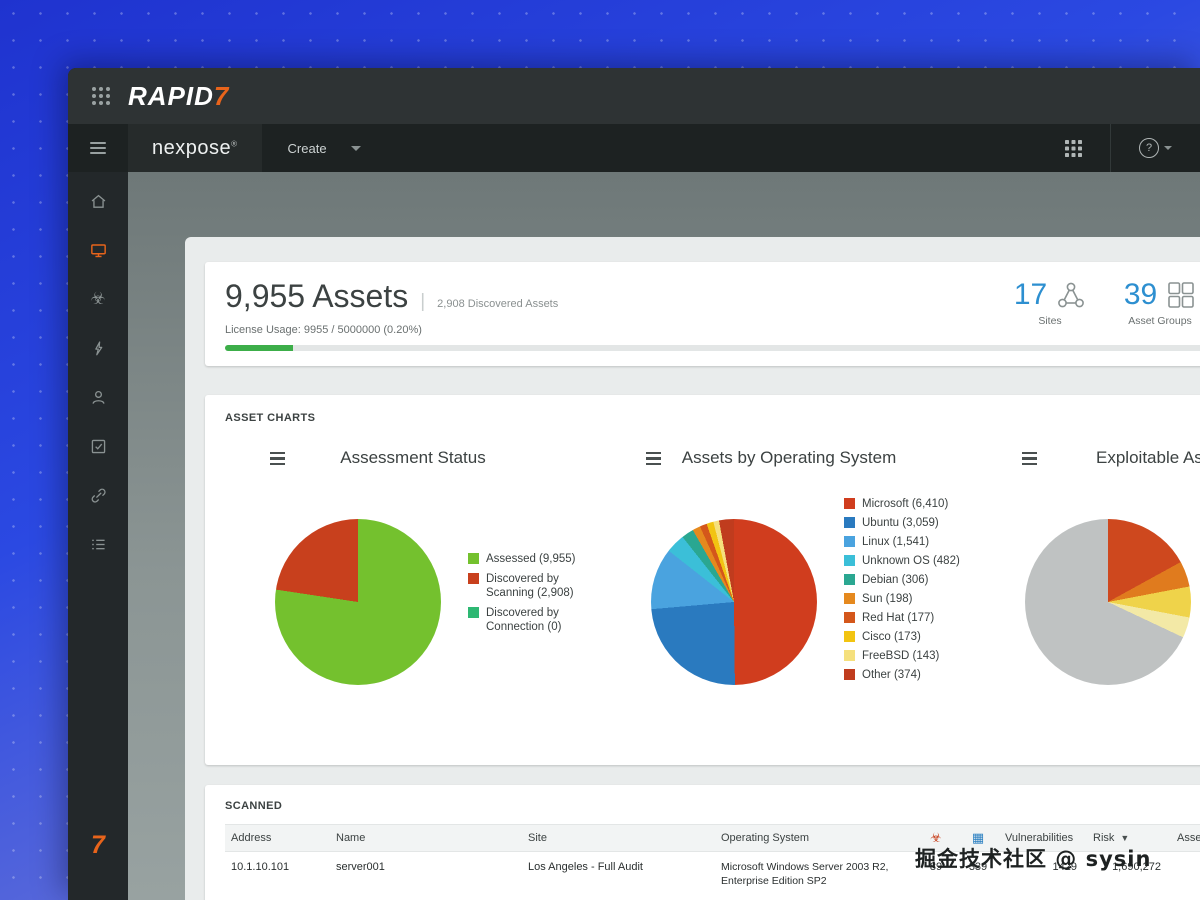 Image resolution: width=1200 pixels, height=900 pixels. I want to click on link-icon, so click(98, 495).